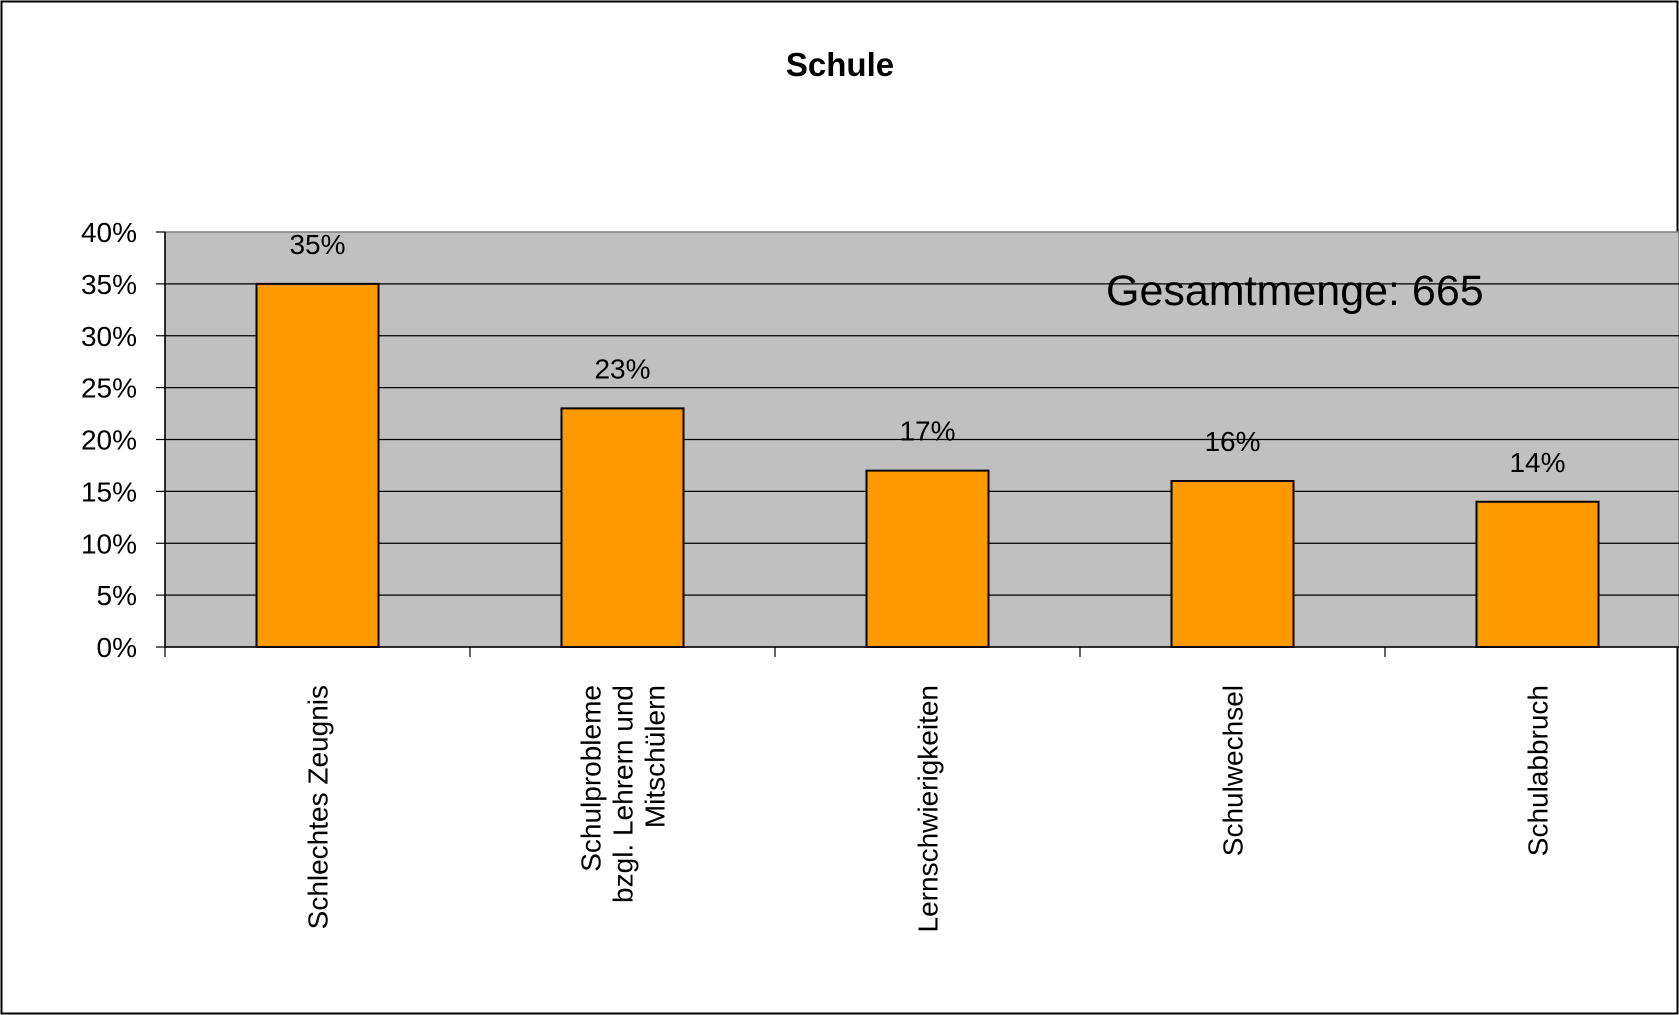  I want to click on category-label-line: Schlechtes Zeugnis, so click(318, 807).